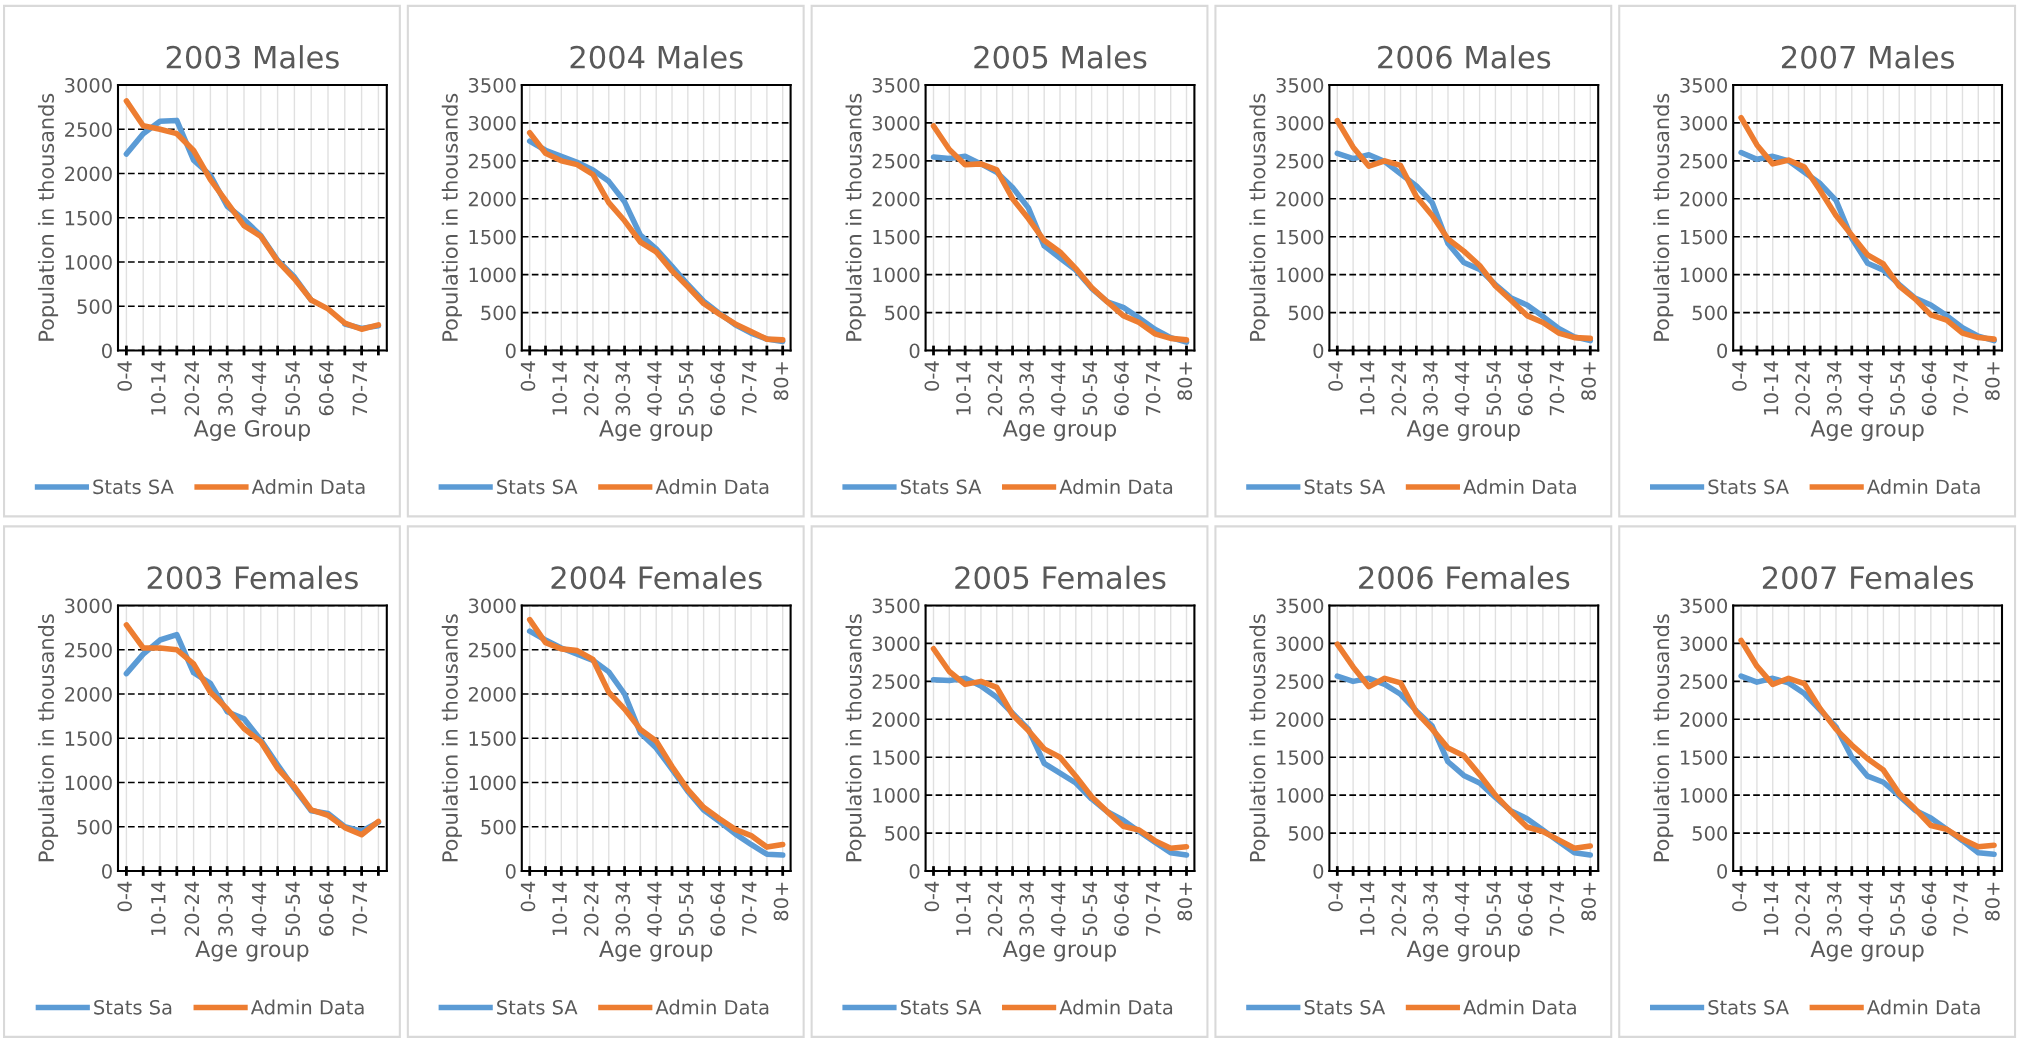 The width and height of the screenshot is (2019, 1041). Describe the element at coordinates (192, 908) in the screenshot. I see `x-tick-label: 20-24` at that location.